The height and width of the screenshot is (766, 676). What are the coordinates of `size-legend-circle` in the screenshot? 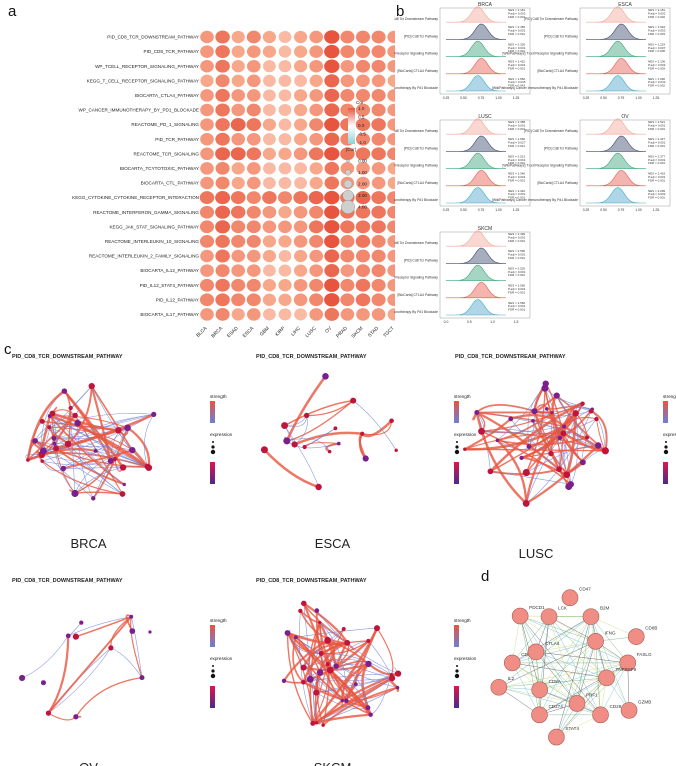 It's located at (348, 161).